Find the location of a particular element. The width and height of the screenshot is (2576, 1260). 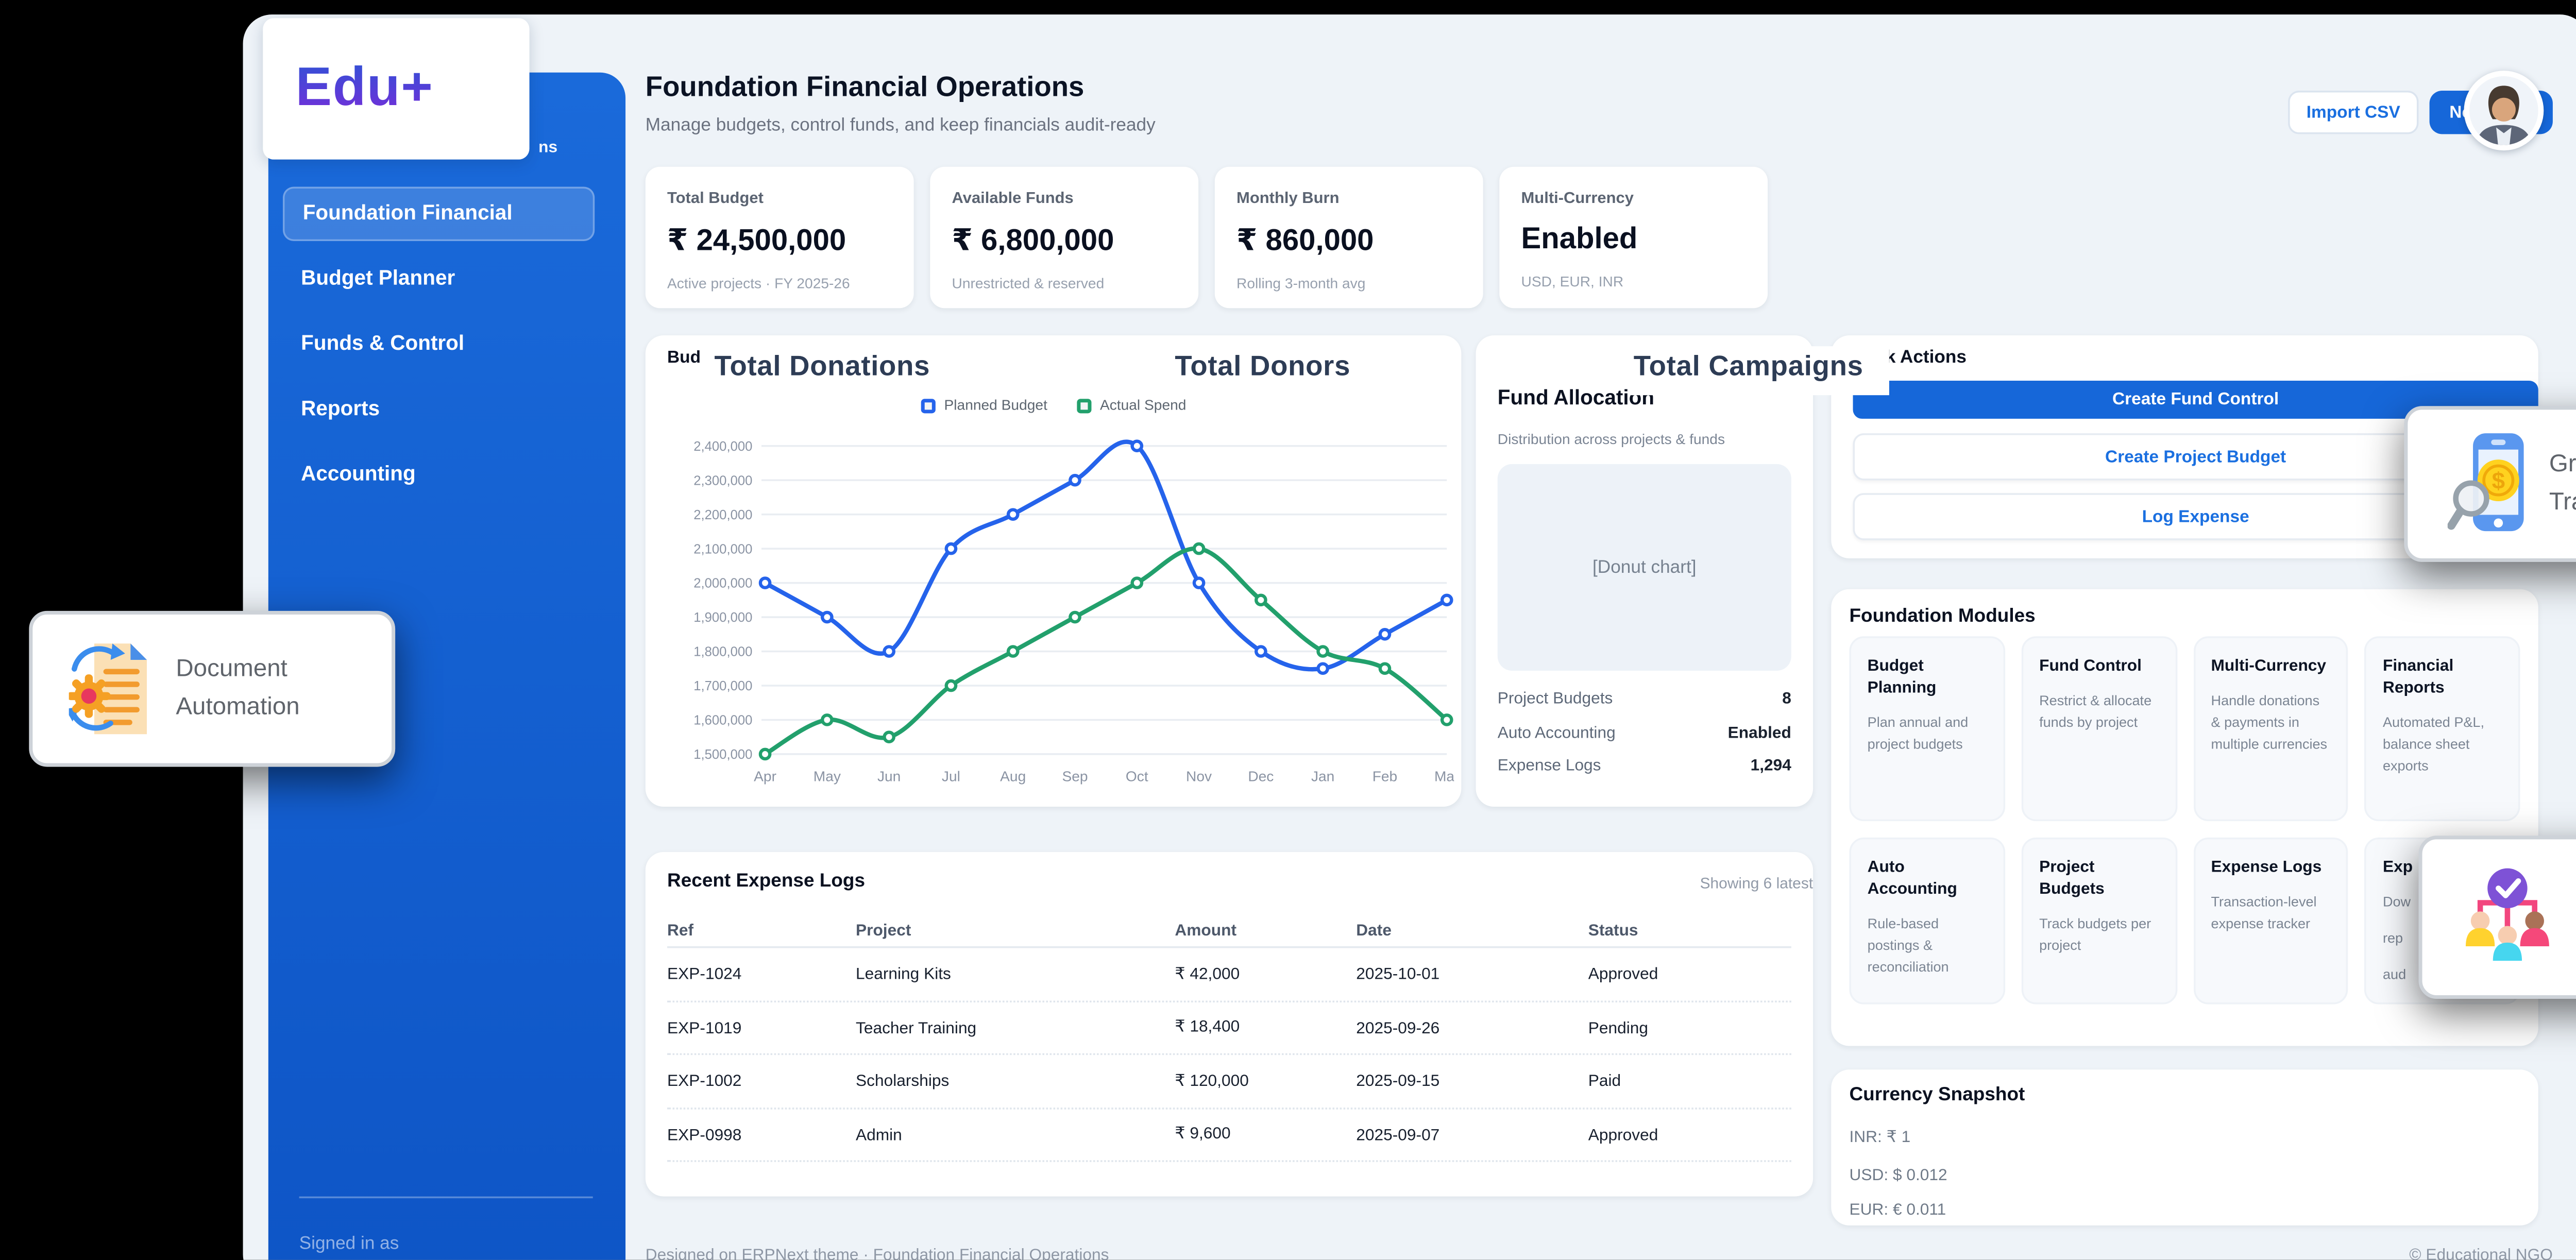

sidebar-item-reports: Reports is located at coordinates (340, 410).